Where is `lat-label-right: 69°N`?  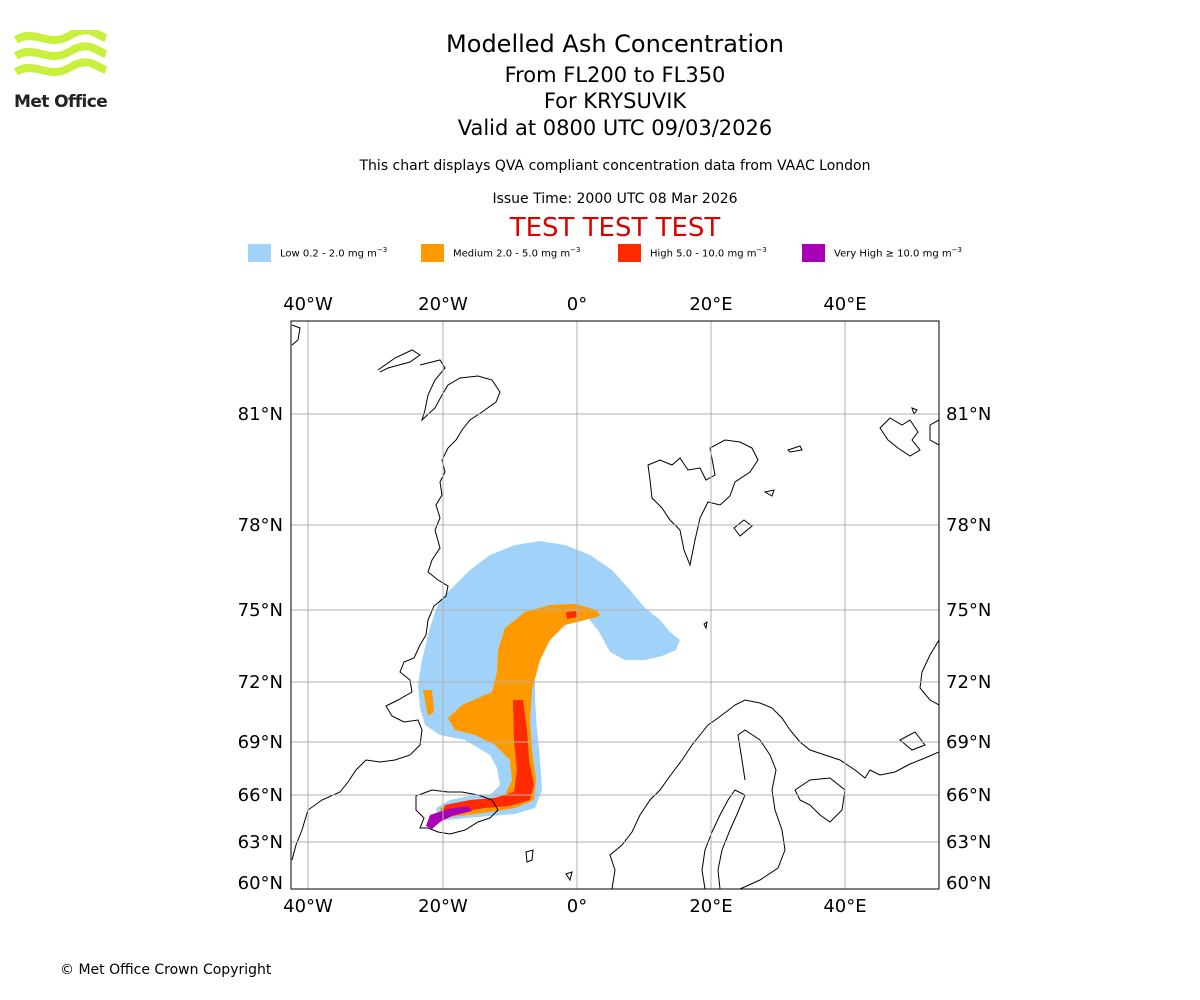
lat-label-right: 69°N is located at coordinates (968, 742).